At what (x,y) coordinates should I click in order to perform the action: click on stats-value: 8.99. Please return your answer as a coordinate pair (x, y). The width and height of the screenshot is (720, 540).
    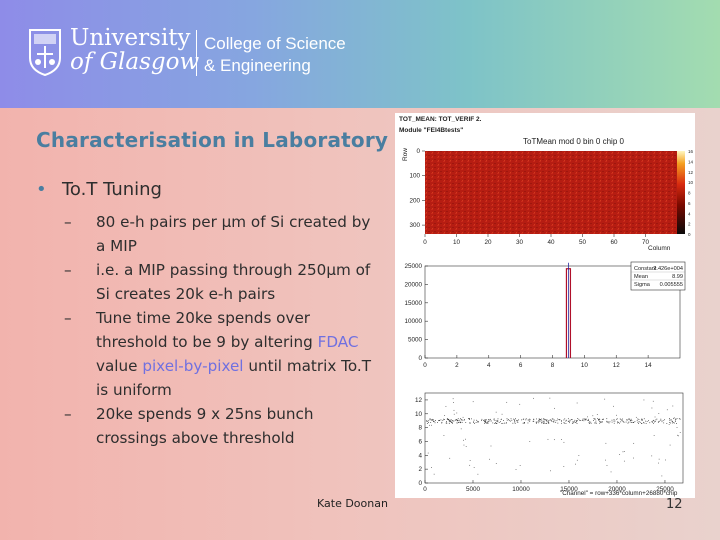
    Looking at the image, I should click on (677, 277).